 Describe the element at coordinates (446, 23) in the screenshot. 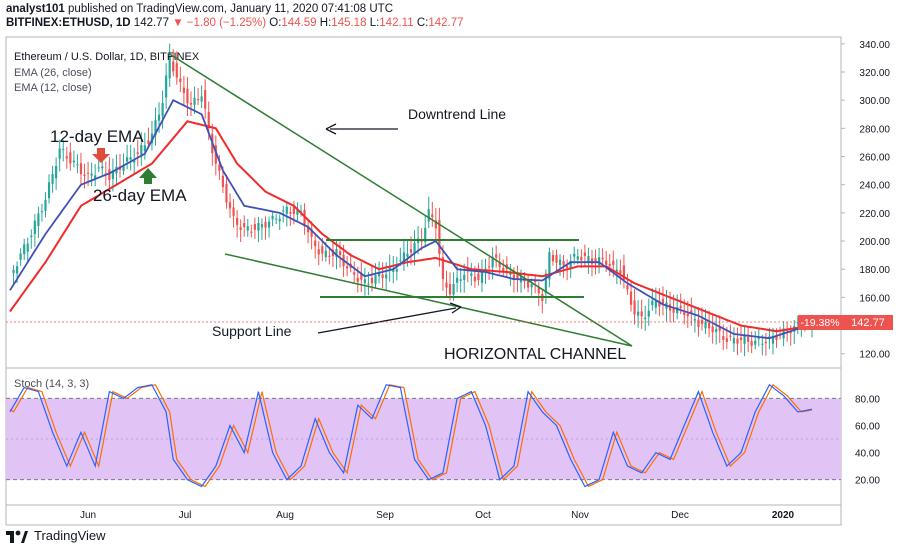

I see `close-value: 142.77` at that location.